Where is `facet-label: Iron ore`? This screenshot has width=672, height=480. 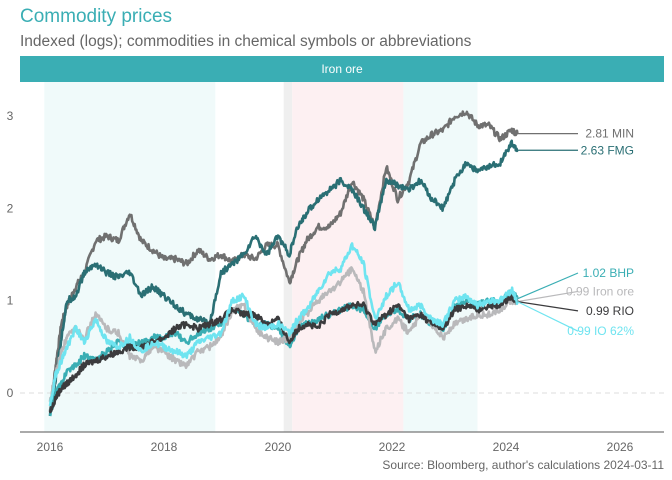
facet-label: Iron ore is located at coordinates (342, 69).